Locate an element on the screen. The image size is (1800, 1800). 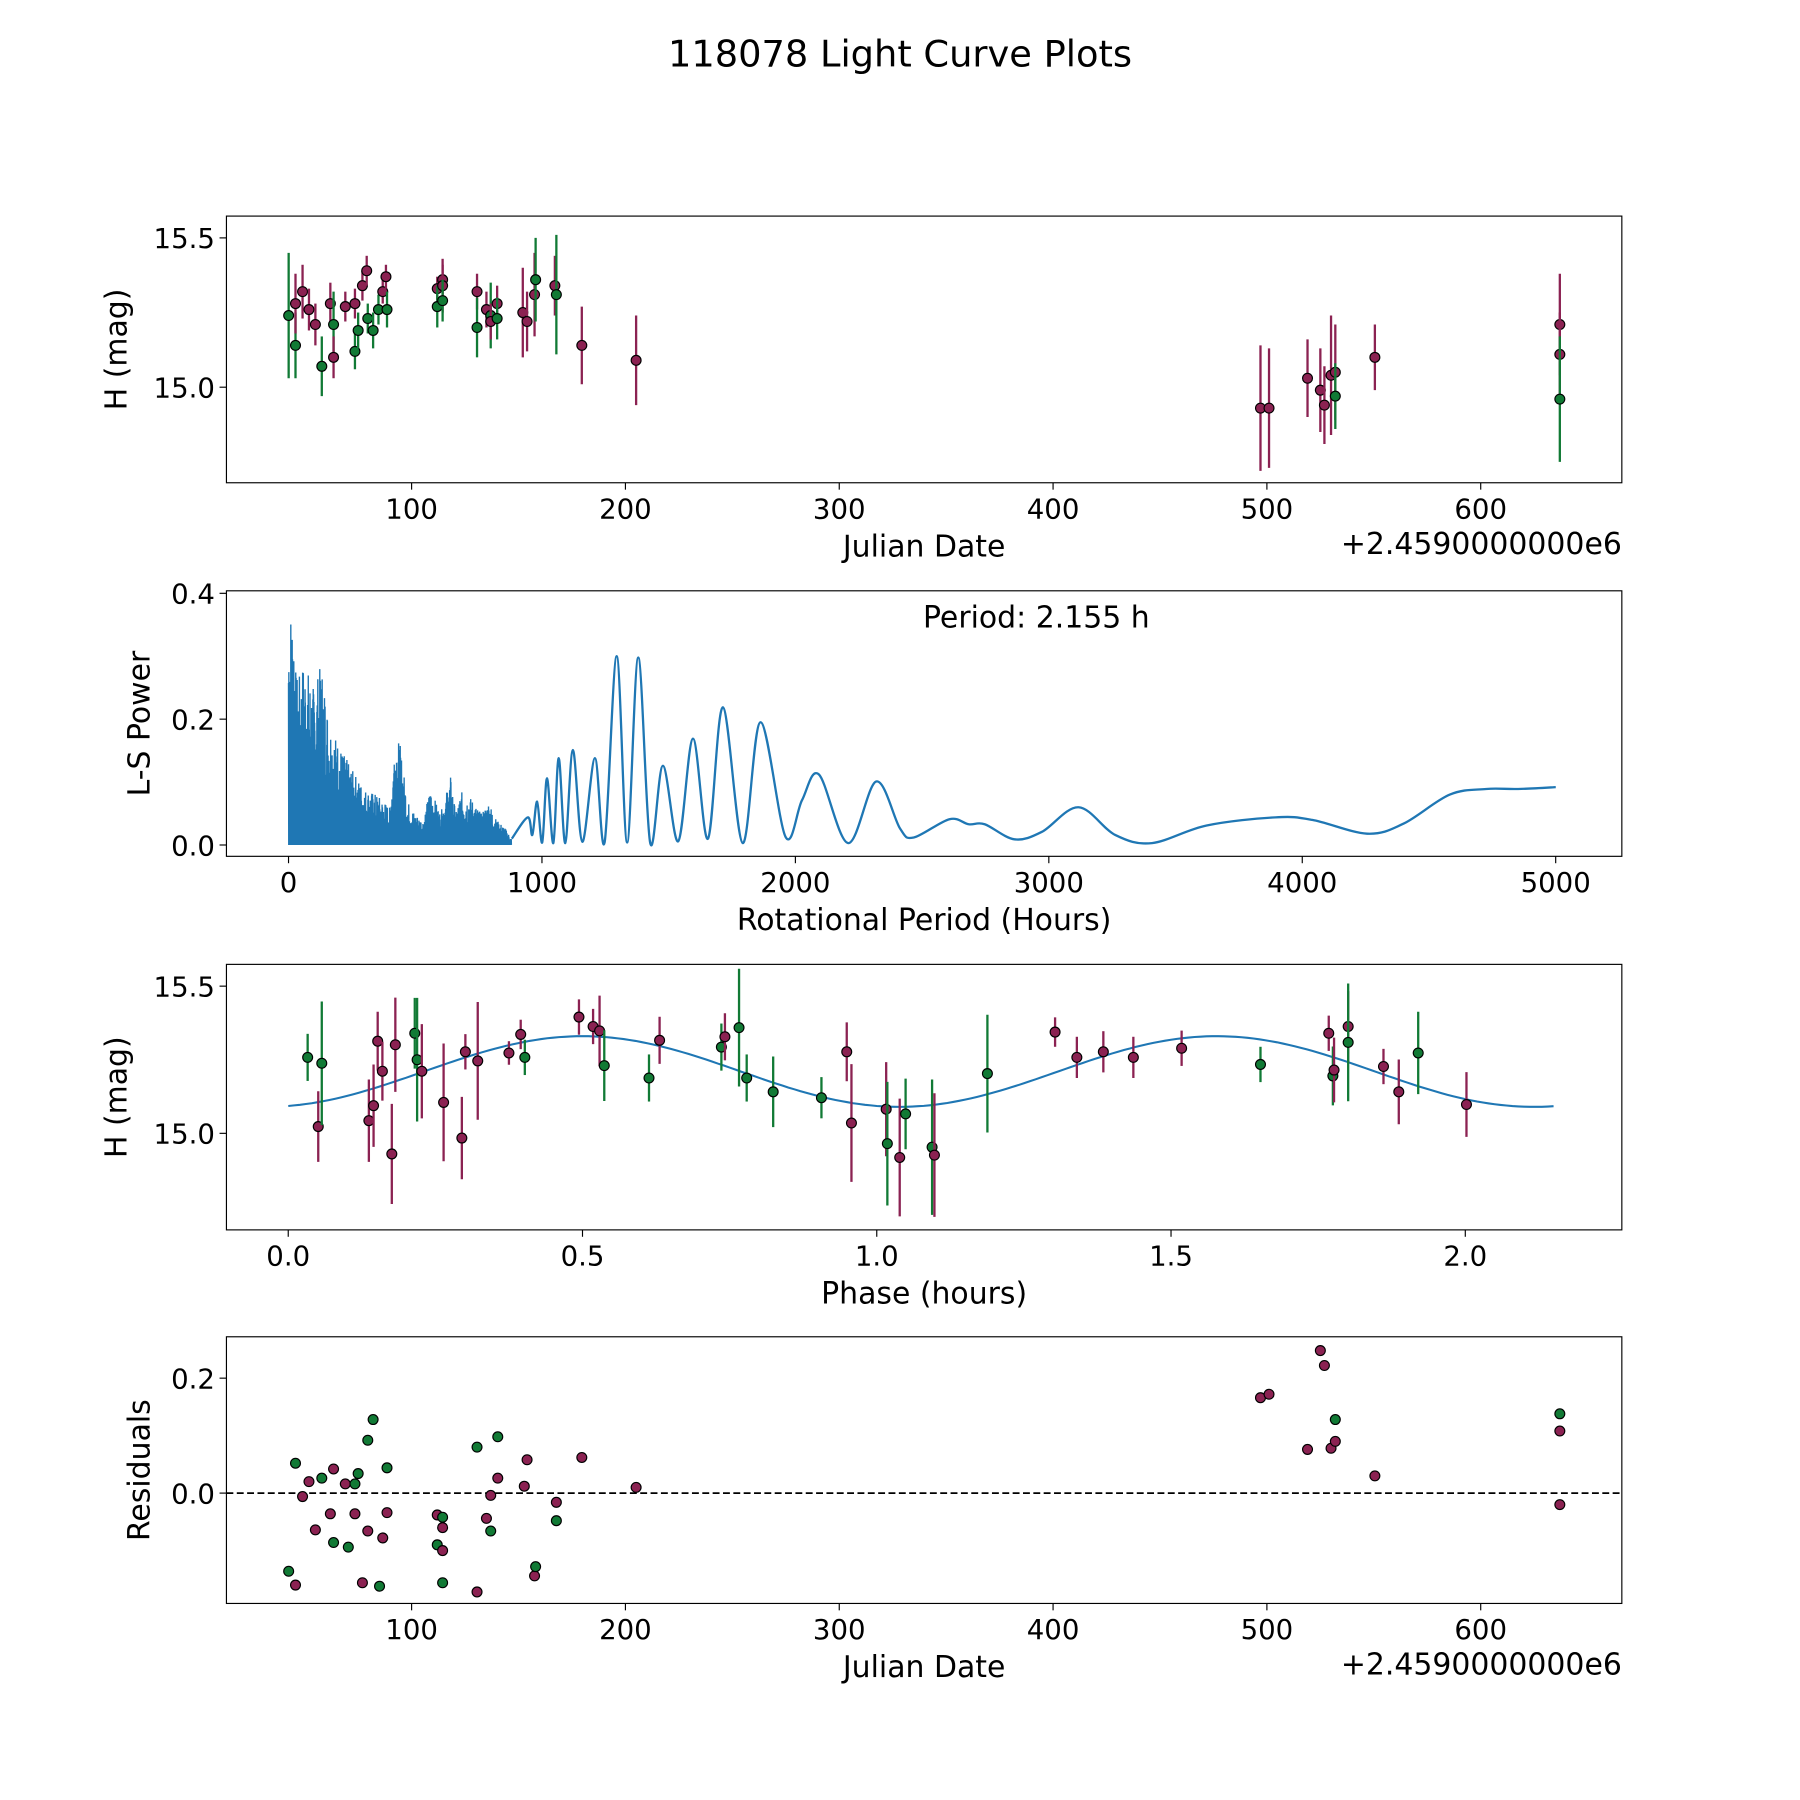
x-tick-label: 400 is located at coordinates (1053, 1629).